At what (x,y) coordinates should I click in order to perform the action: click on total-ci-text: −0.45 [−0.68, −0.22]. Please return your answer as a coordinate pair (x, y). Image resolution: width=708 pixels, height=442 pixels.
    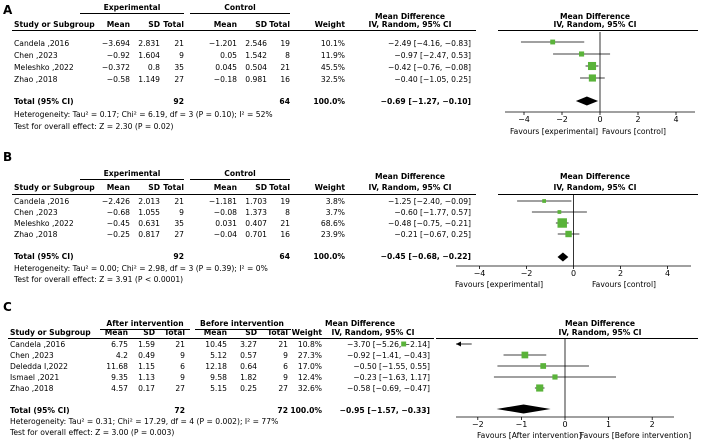
    Looking at the image, I should click on (425, 256).